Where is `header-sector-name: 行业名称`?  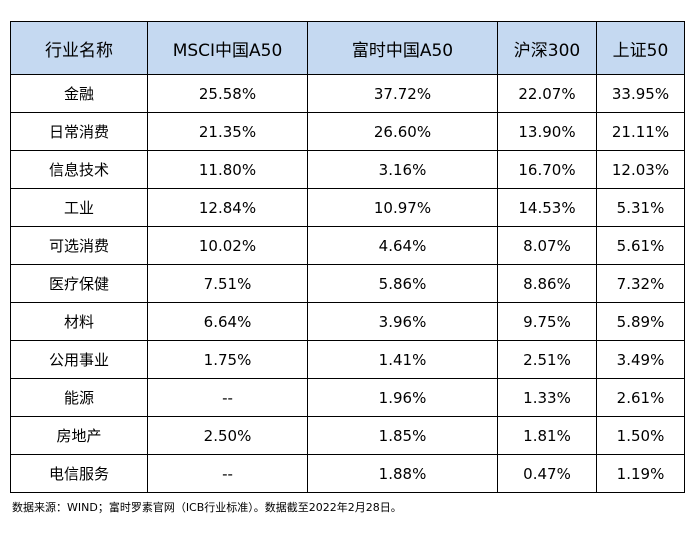 header-sector-name: 行业名称 is located at coordinates (79, 48).